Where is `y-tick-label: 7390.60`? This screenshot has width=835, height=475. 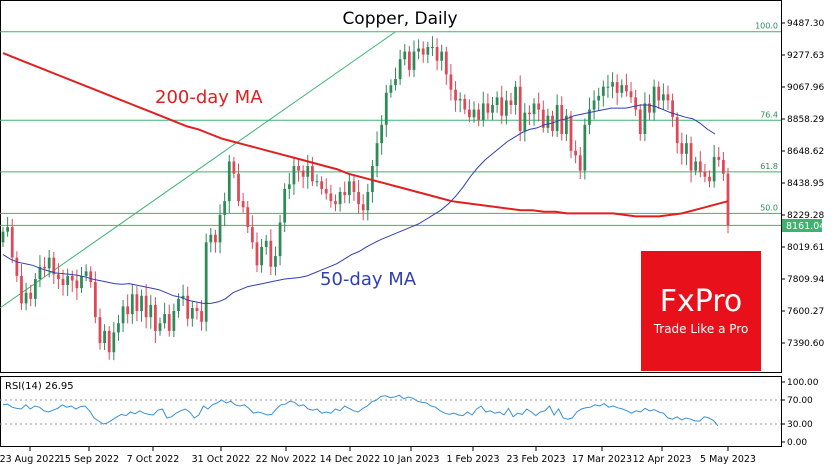
y-tick-label: 7390.60 is located at coordinates (805, 344).